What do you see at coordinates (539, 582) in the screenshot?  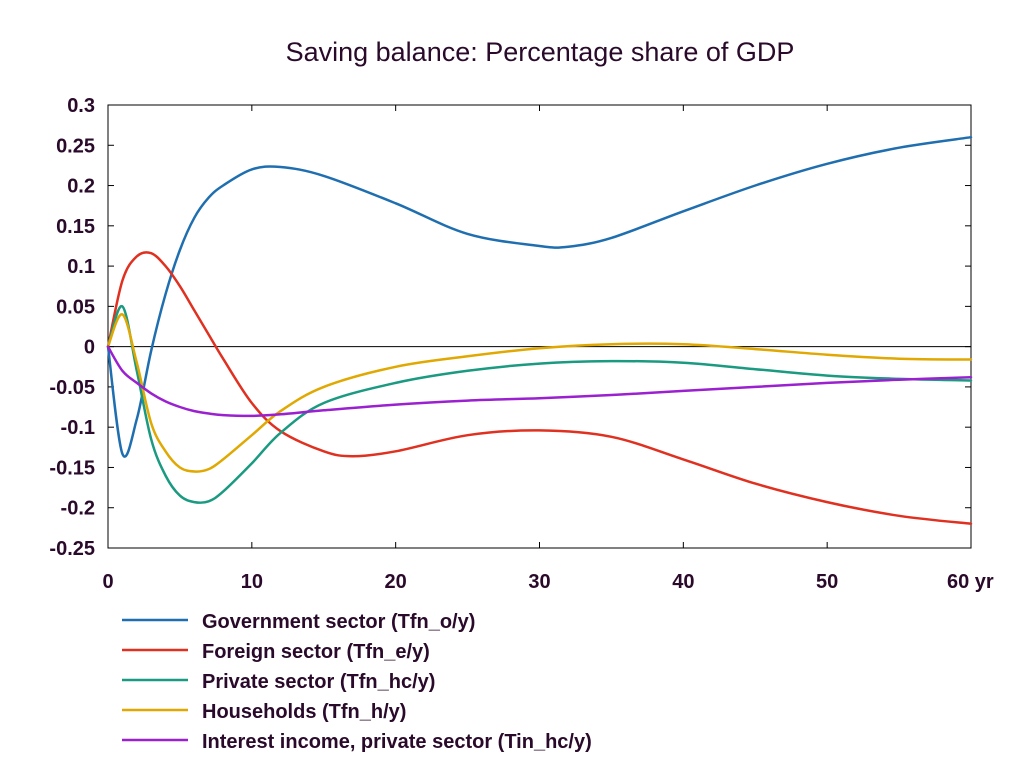 I see `x-tick-label: 30` at bounding box center [539, 582].